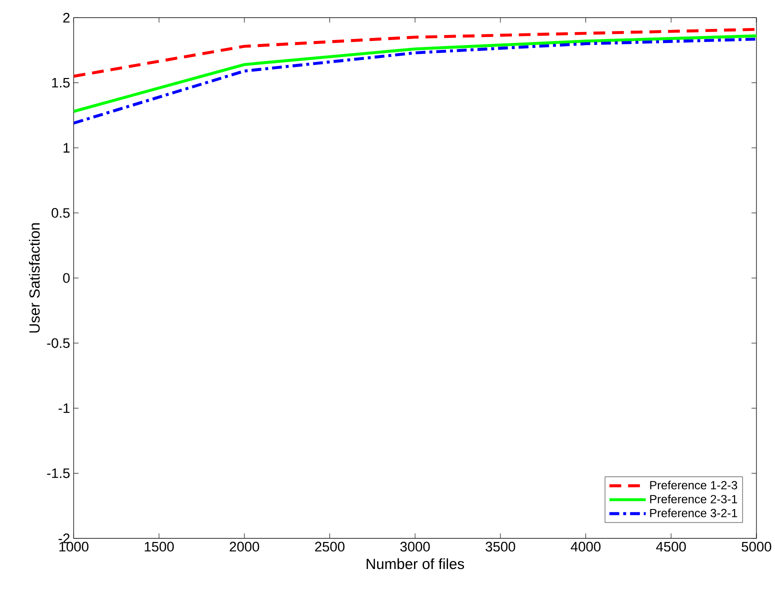 The height and width of the screenshot is (599, 775). Describe the element at coordinates (245, 547) in the screenshot. I see `x-tick-label: 2000` at that location.